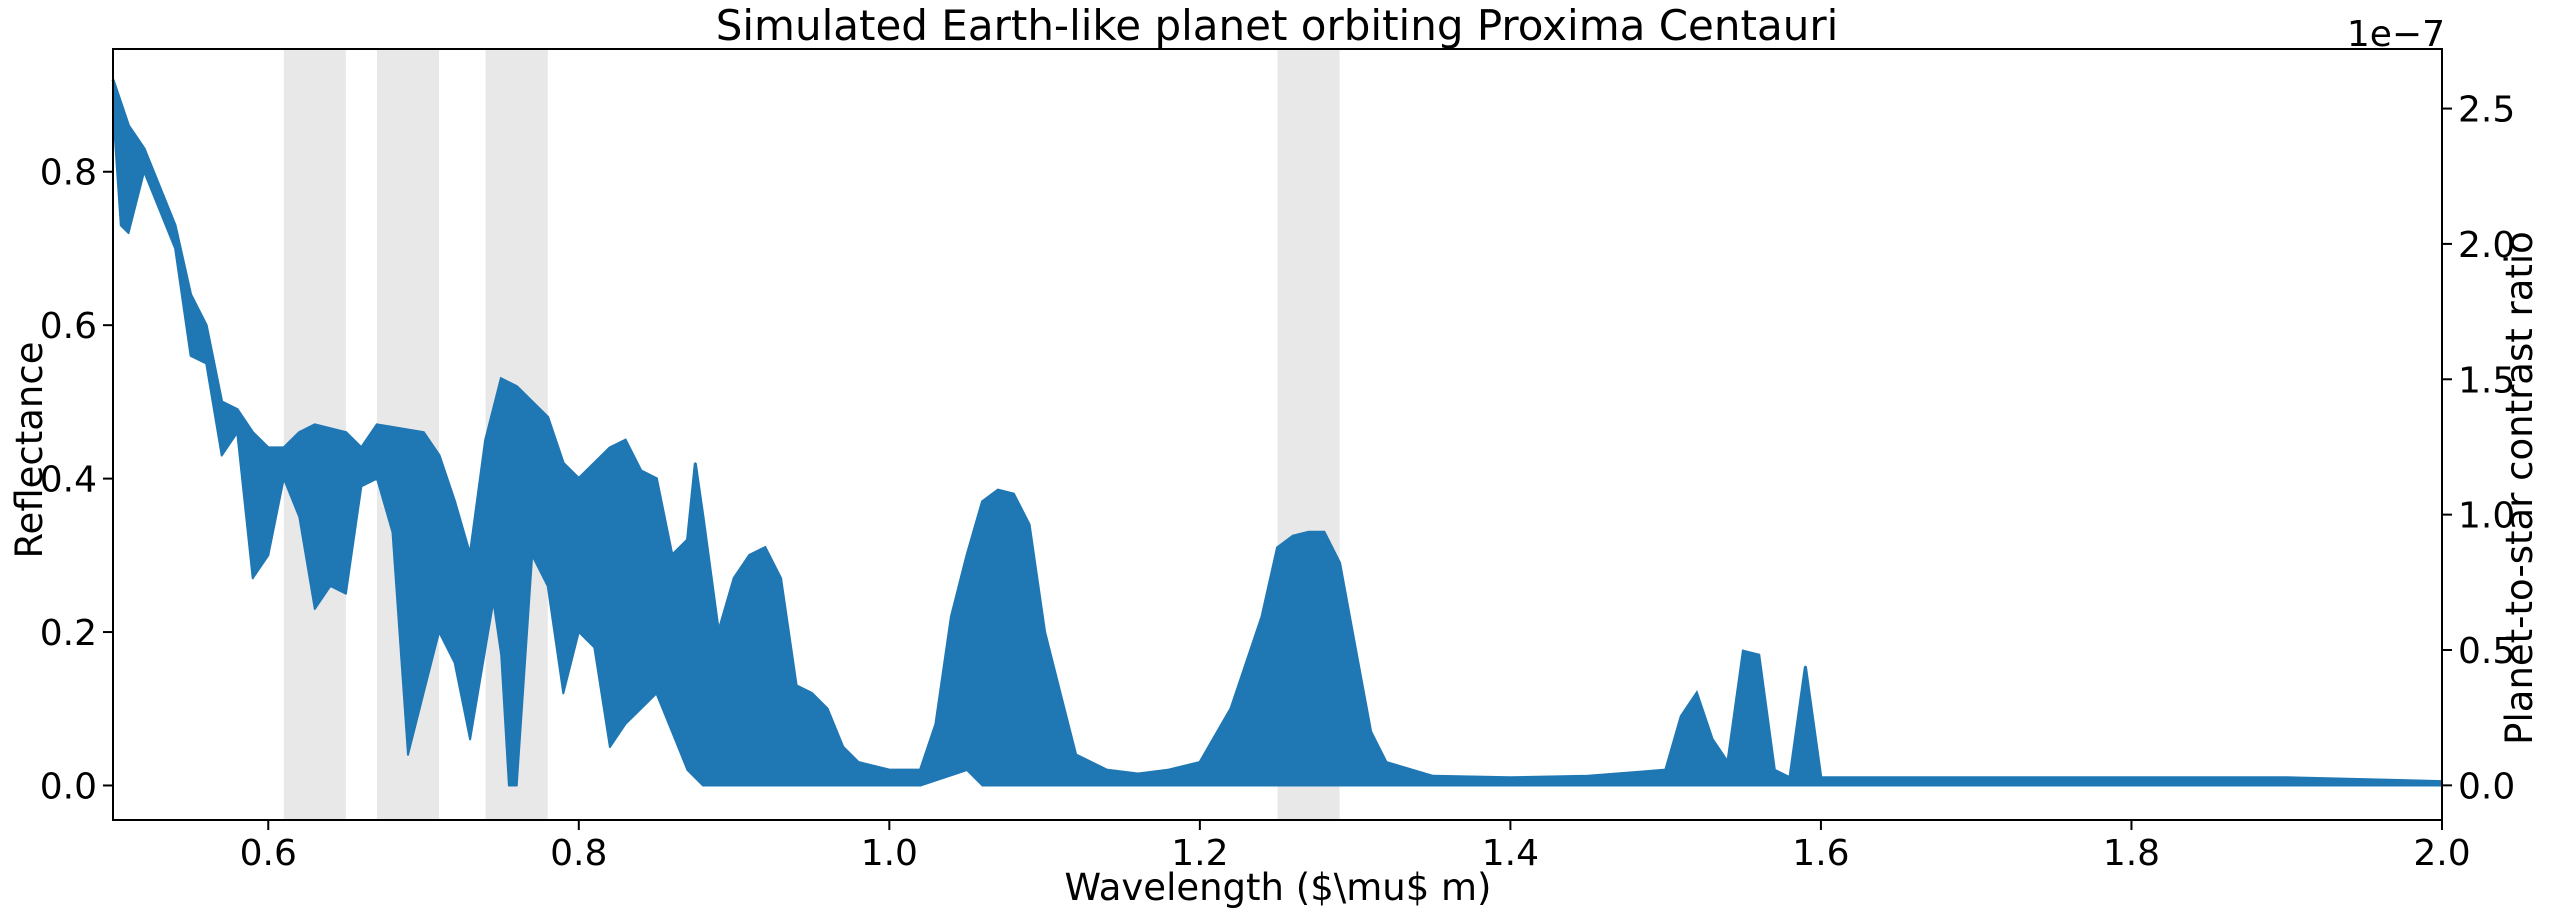  Describe the element at coordinates (1355, 847) in the screenshot. I see `x-axis-ticks: 0.6 0.8 1.0 1.2 1.4 1.6 1.8 2.0` at that location.